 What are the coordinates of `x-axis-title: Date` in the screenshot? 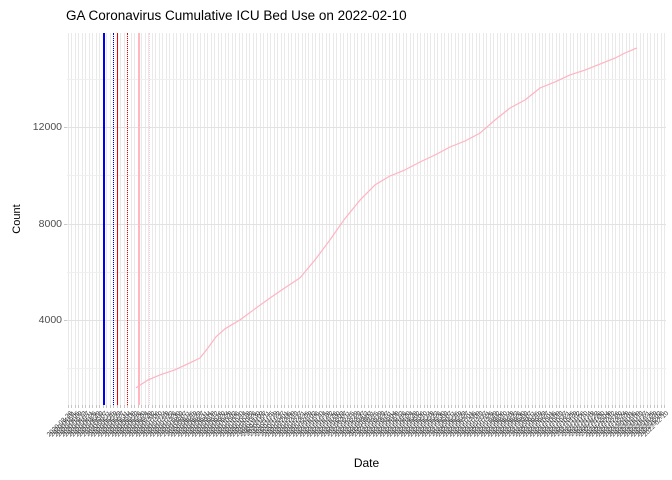 It's located at (366, 463).